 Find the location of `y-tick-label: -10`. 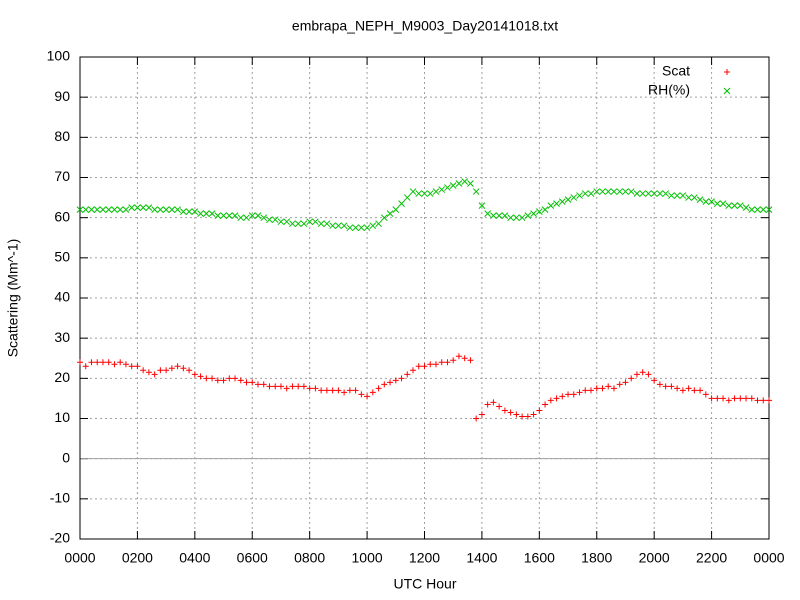

y-tick-label: -10 is located at coordinates (60, 498).